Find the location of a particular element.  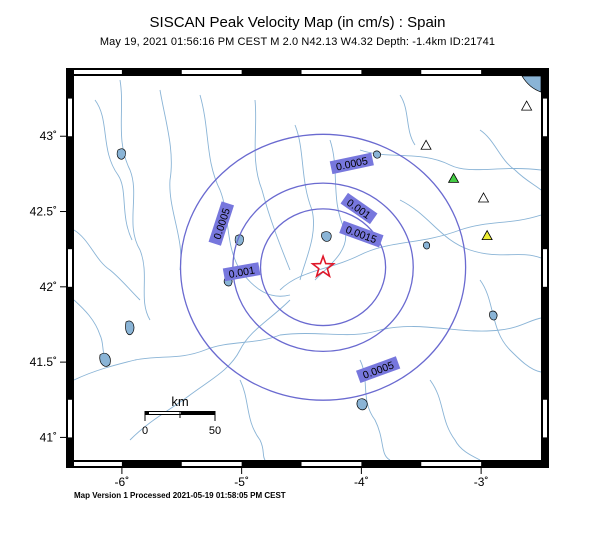

epicenter-star-icon is located at coordinates (323, 266).